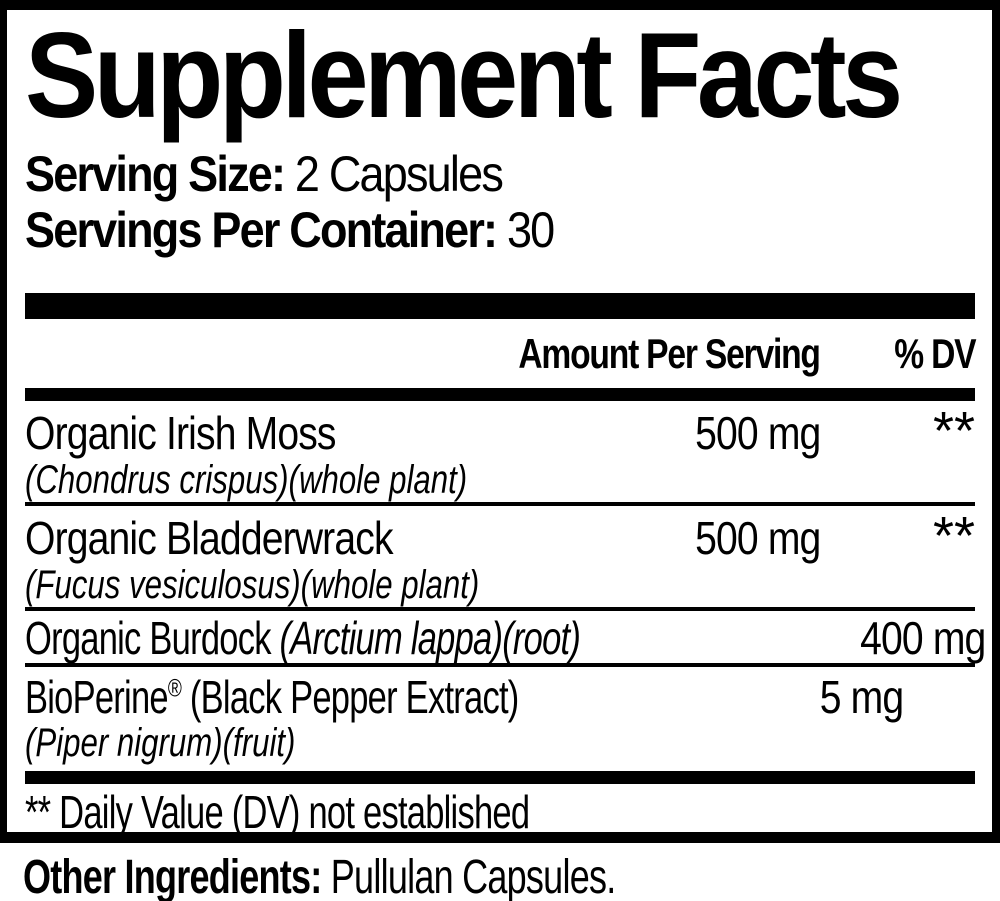 This screenshot has width=1000, height=901. Describe the element at coordinates (209, 538) in the screenshot. I see `ingredient-name: Organic Bladderwrack` at that location.